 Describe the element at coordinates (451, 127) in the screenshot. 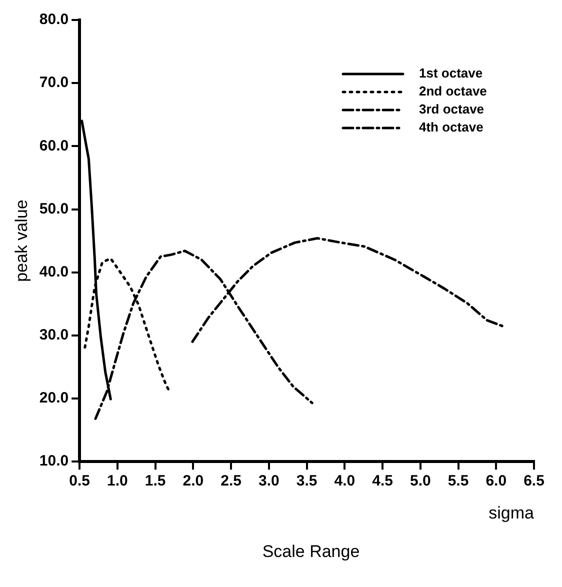

I see `legend-label: 4th octave` at that location.